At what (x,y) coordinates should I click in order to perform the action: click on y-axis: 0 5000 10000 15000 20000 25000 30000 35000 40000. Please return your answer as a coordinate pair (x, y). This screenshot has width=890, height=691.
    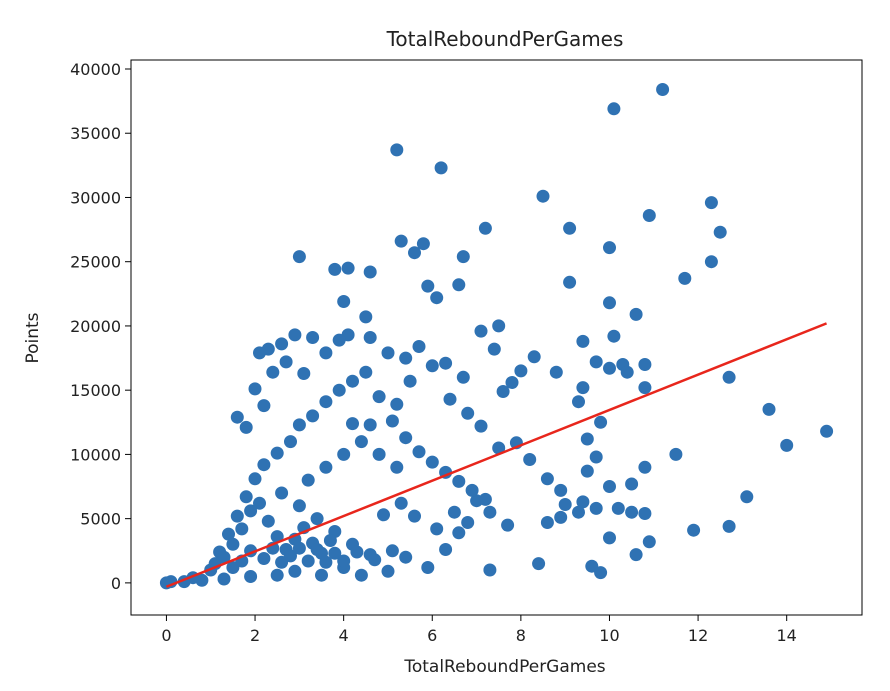
    Looking at the image, I should click on (100, 326).